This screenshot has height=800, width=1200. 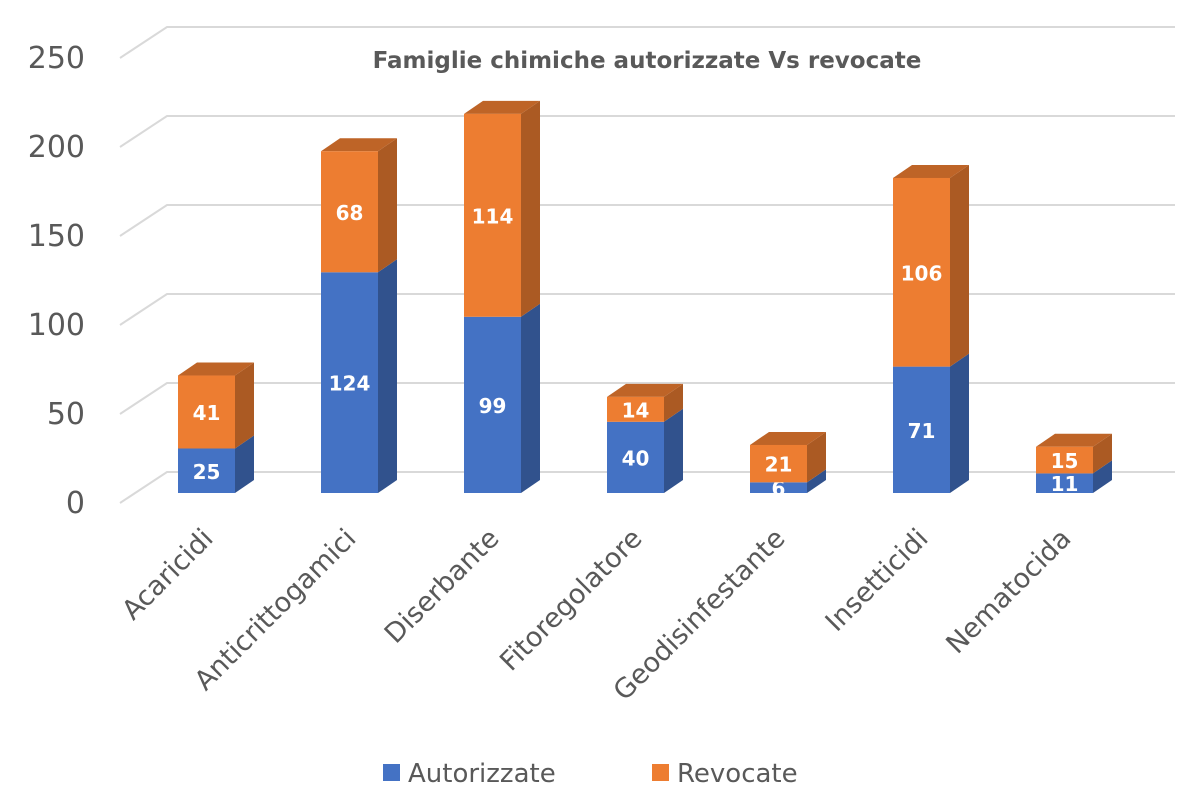 I want to click on category-label: Fitoregolatore, so click(x=571, y=600).